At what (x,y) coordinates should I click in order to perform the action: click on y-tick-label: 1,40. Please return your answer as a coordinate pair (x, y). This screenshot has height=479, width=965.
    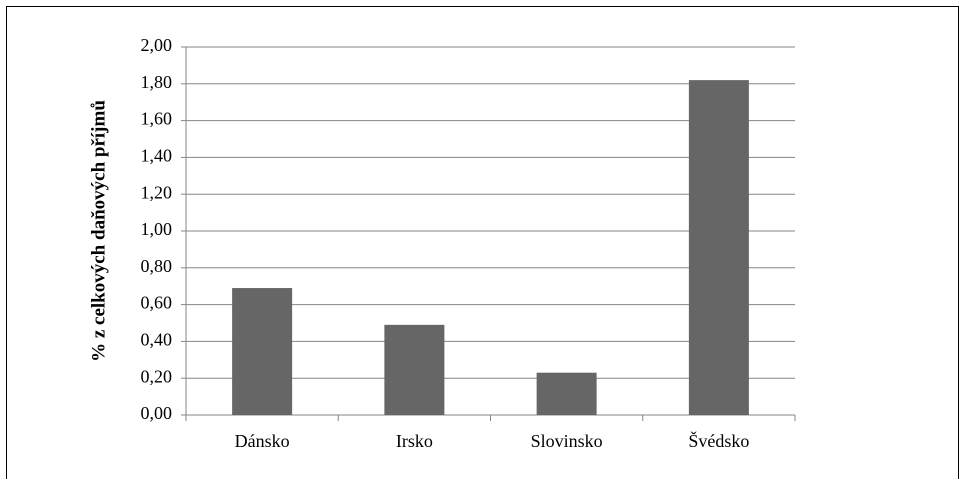
    Looking at the image, I should click on (157, 156).